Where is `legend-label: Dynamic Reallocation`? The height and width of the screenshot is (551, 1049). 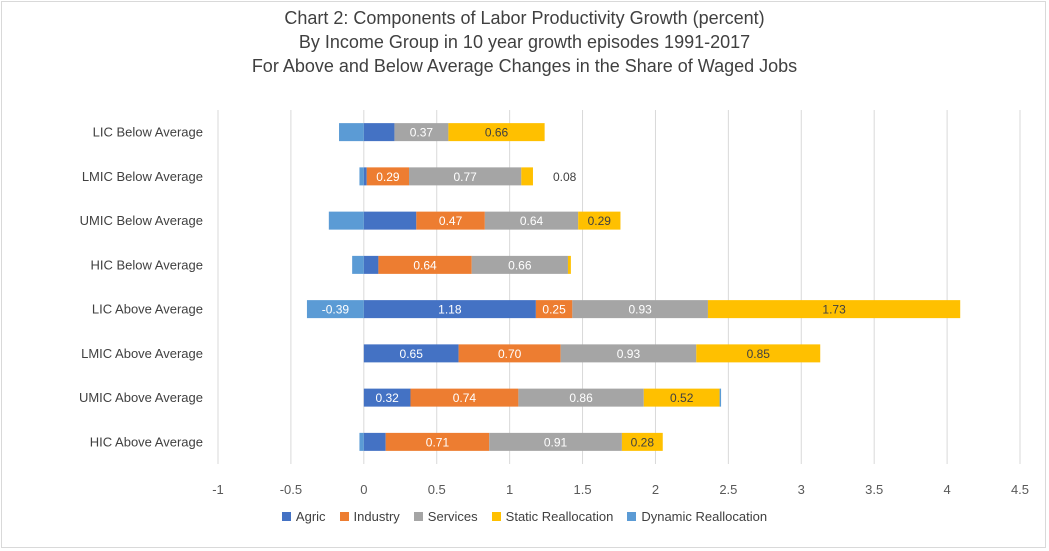 legend-label: Dynamic Reallocation is located at coordinates (704, 516).